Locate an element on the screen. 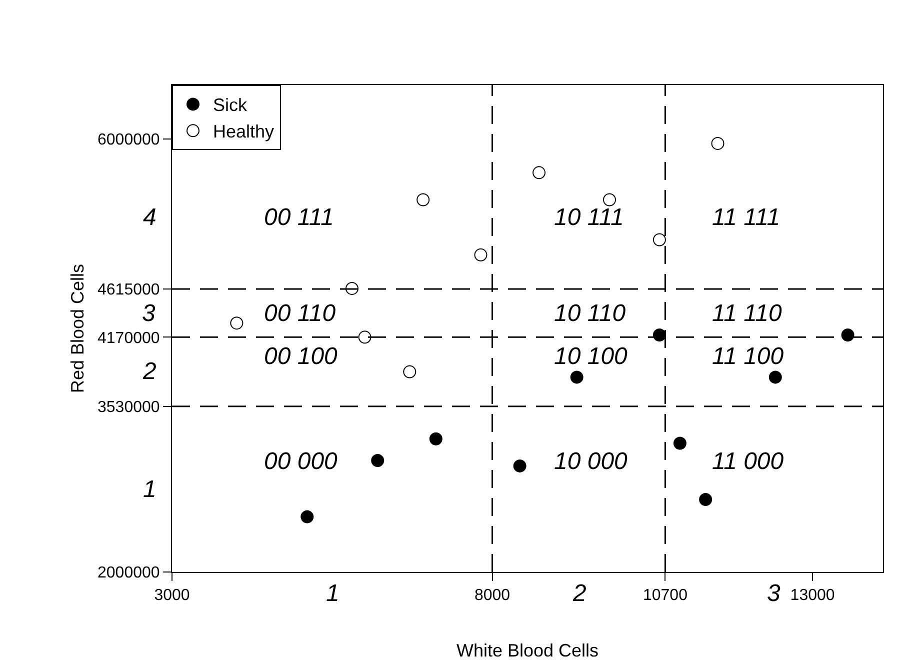 The width and height of the screenshot is (899, 669). y-tick-label: 3530000 is located at coordinates (129, 407).